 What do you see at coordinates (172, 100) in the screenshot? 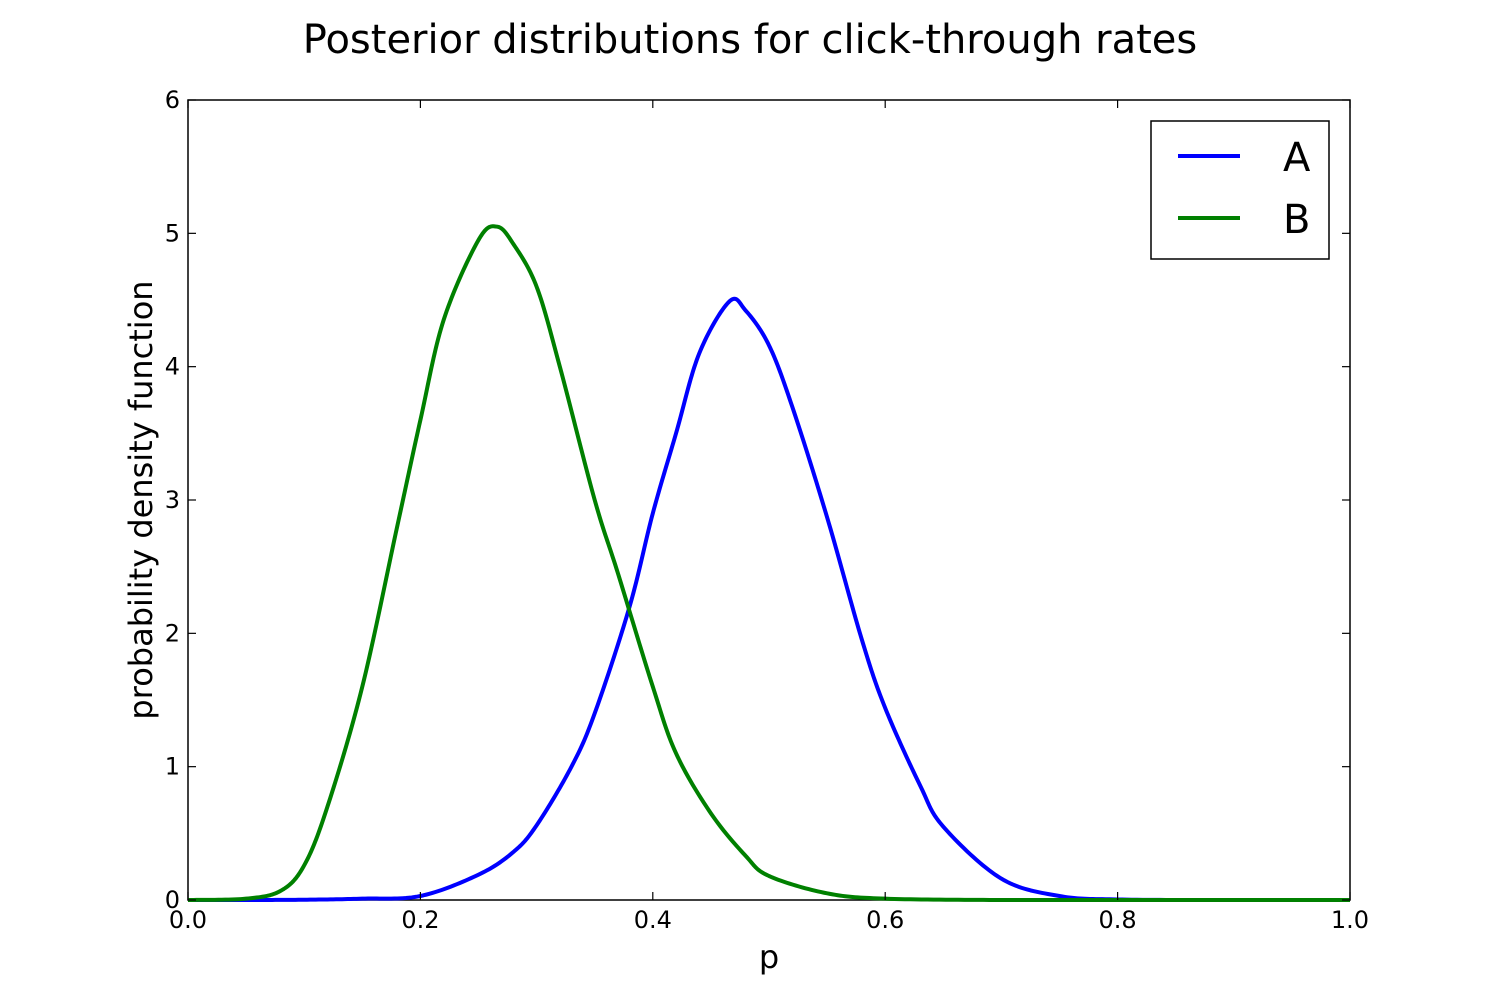
I see `y-tick-label: 6` at bounding box center [172, 100].